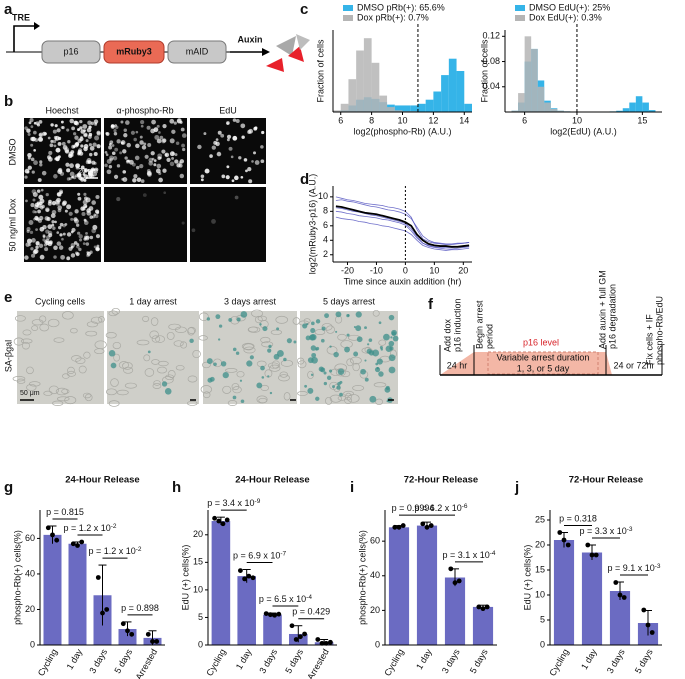  I want to click on y-tick-label: 5, so click(200, 617).